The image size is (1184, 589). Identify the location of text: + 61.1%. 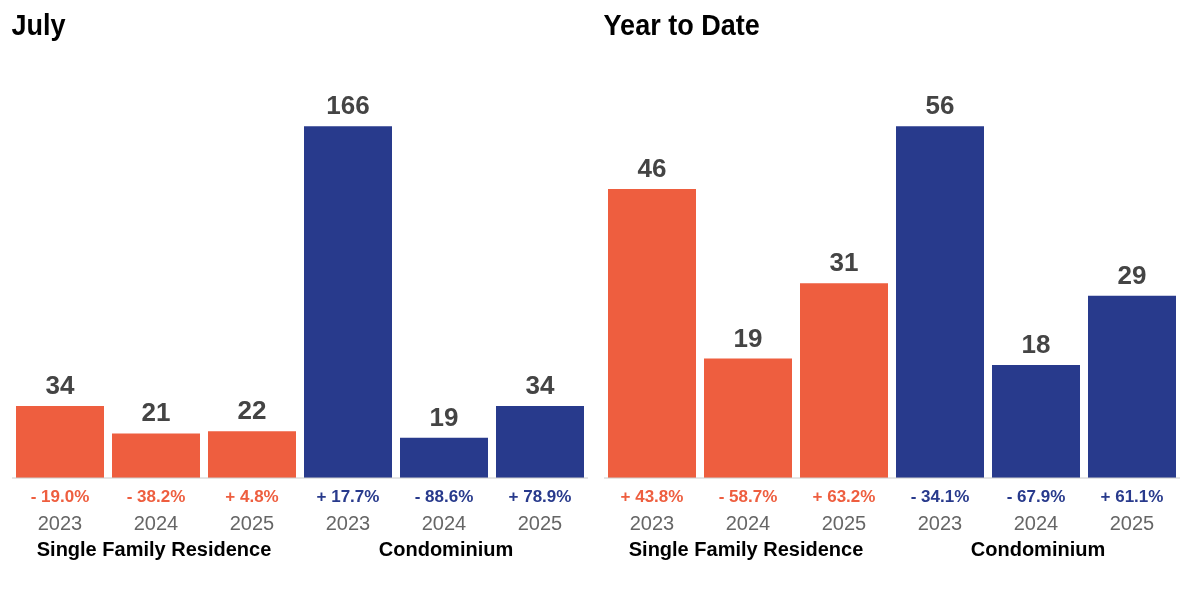
(1132, 496).